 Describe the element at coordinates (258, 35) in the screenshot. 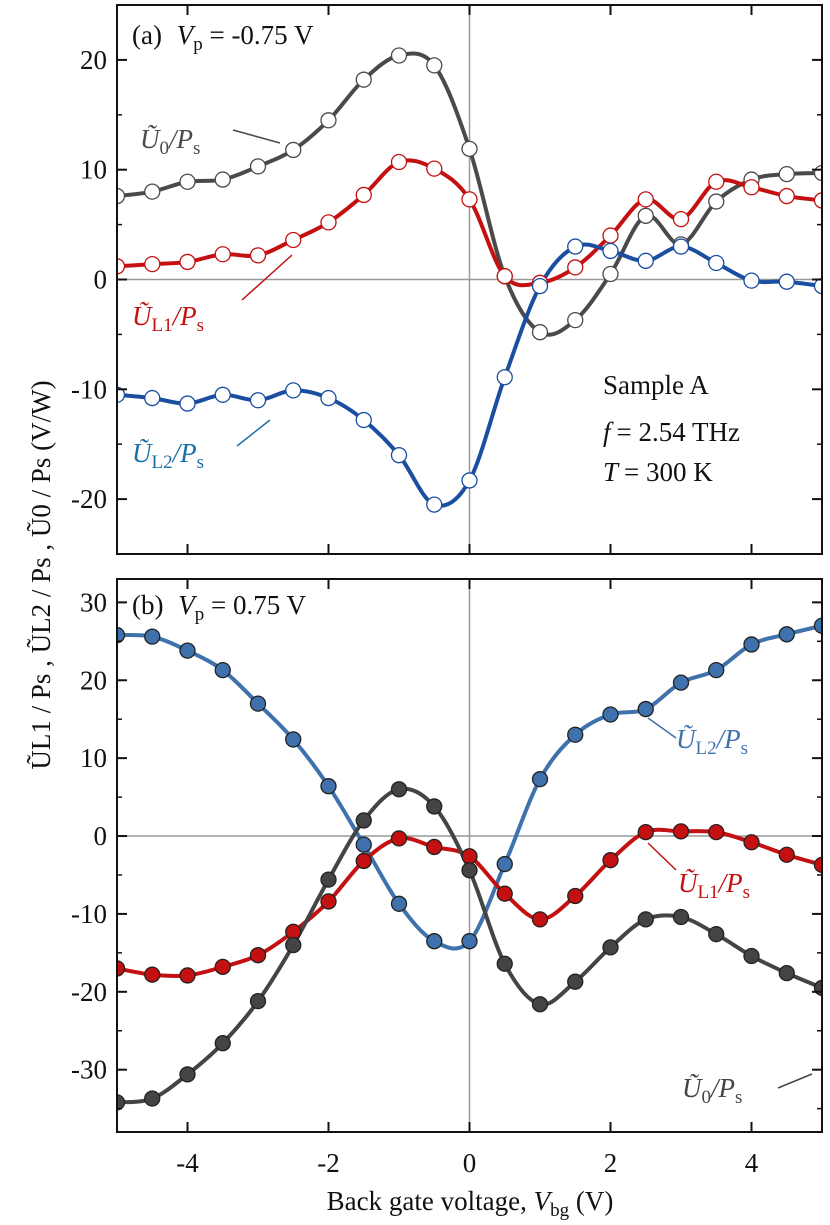

I see `panel-a-title-value: = -0.75 V` at that location.